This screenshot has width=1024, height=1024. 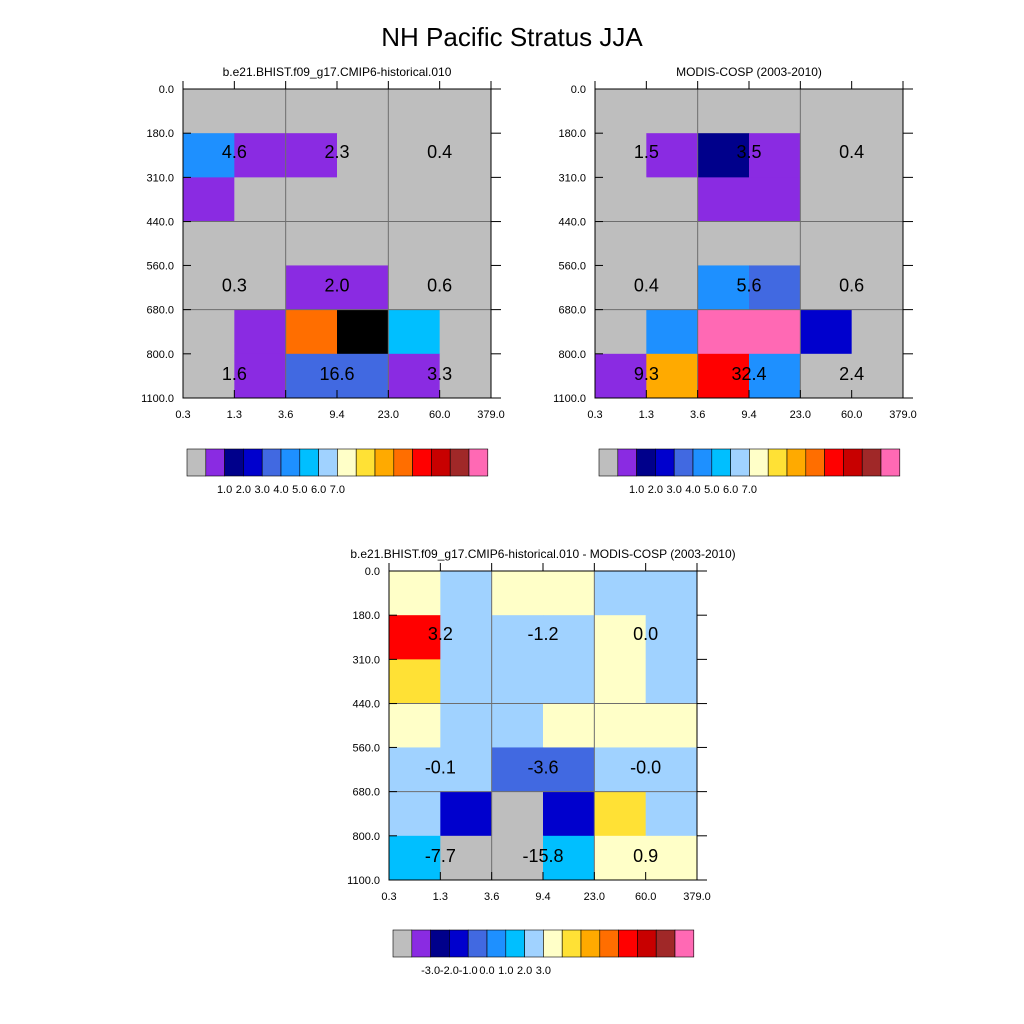 I want to click on block-value-label: 3.3, so click(x=439, y=374).